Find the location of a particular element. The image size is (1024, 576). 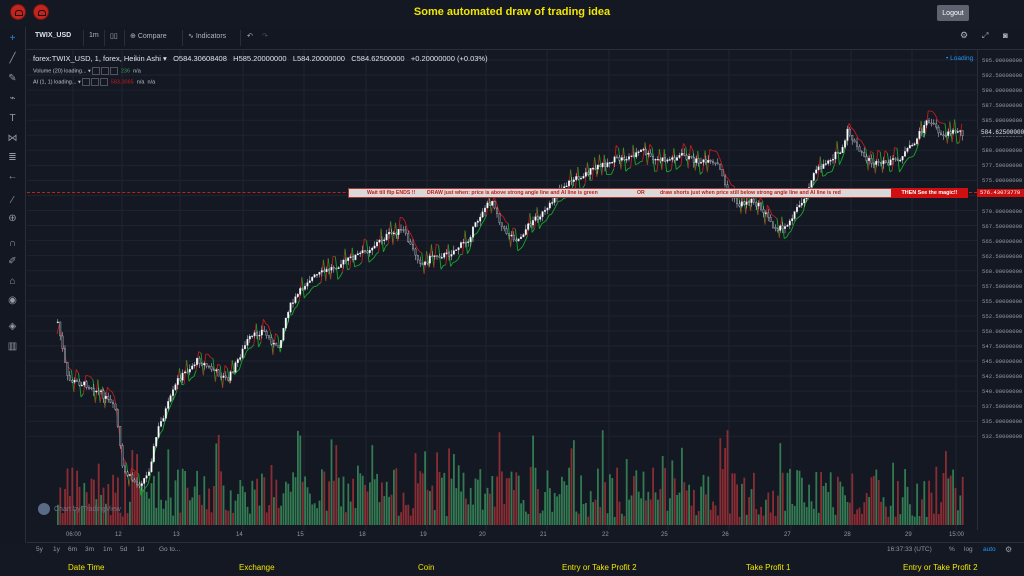

ruler-icon: ⁄ is located at coordinates (12, 200).